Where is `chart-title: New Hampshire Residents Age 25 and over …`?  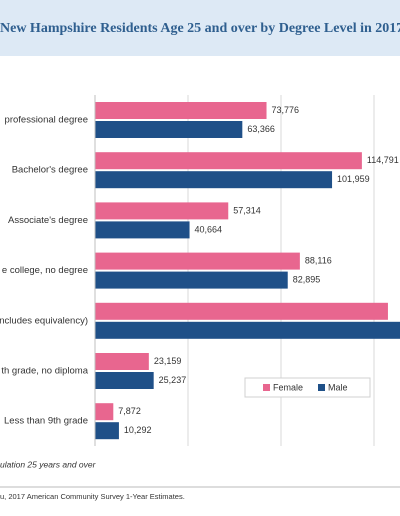 chart-title: New Hampshire Residents Age 25 and over … is located at coordinates (200, 28).